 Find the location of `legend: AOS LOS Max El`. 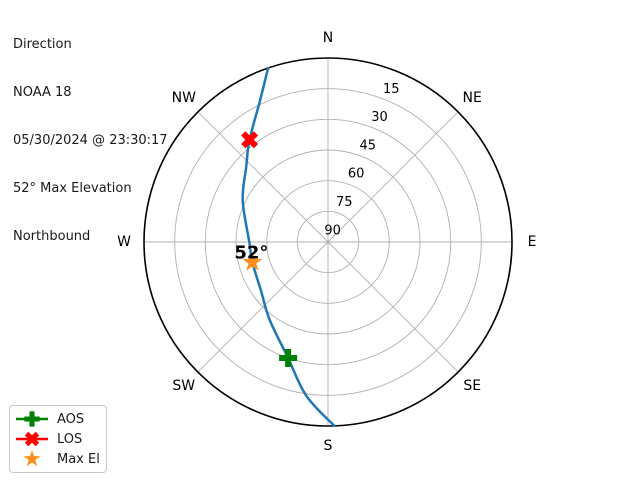

legend: AOS LOS Max El is located at coordinates (58, 439).